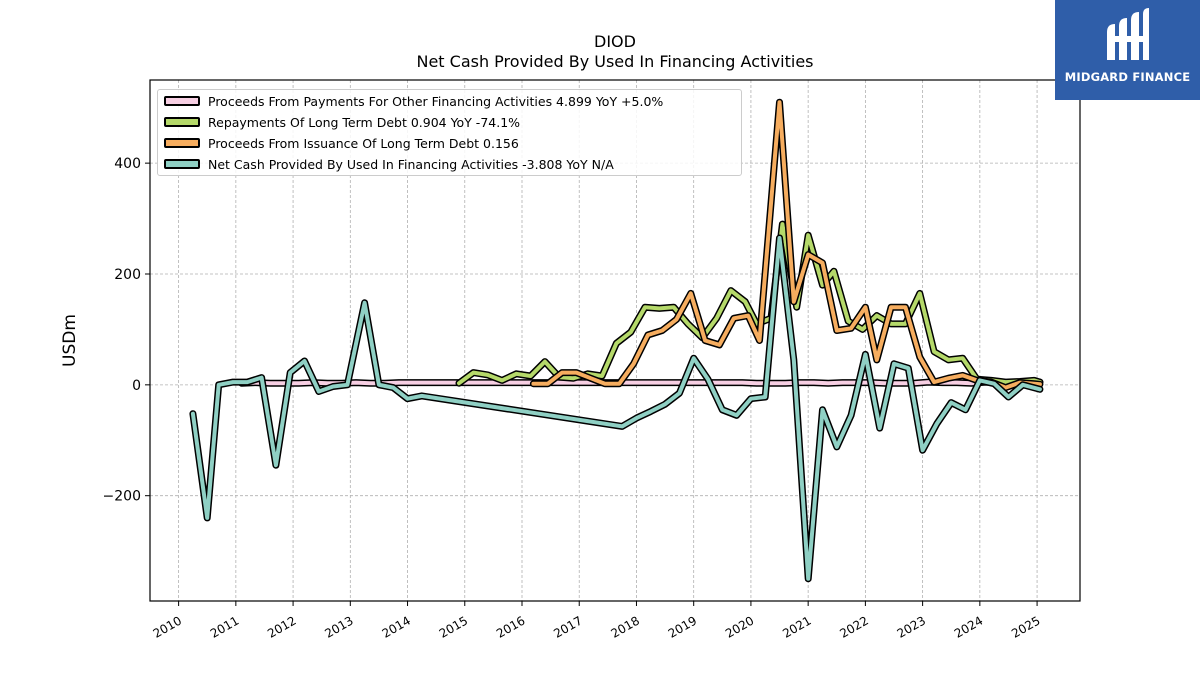 This screenshot has width=1200, height=675. What do you see at coordinates (281, 626) in the screenshot?
I see `x-tick-label: 2012` at bounding box center [281, 626].